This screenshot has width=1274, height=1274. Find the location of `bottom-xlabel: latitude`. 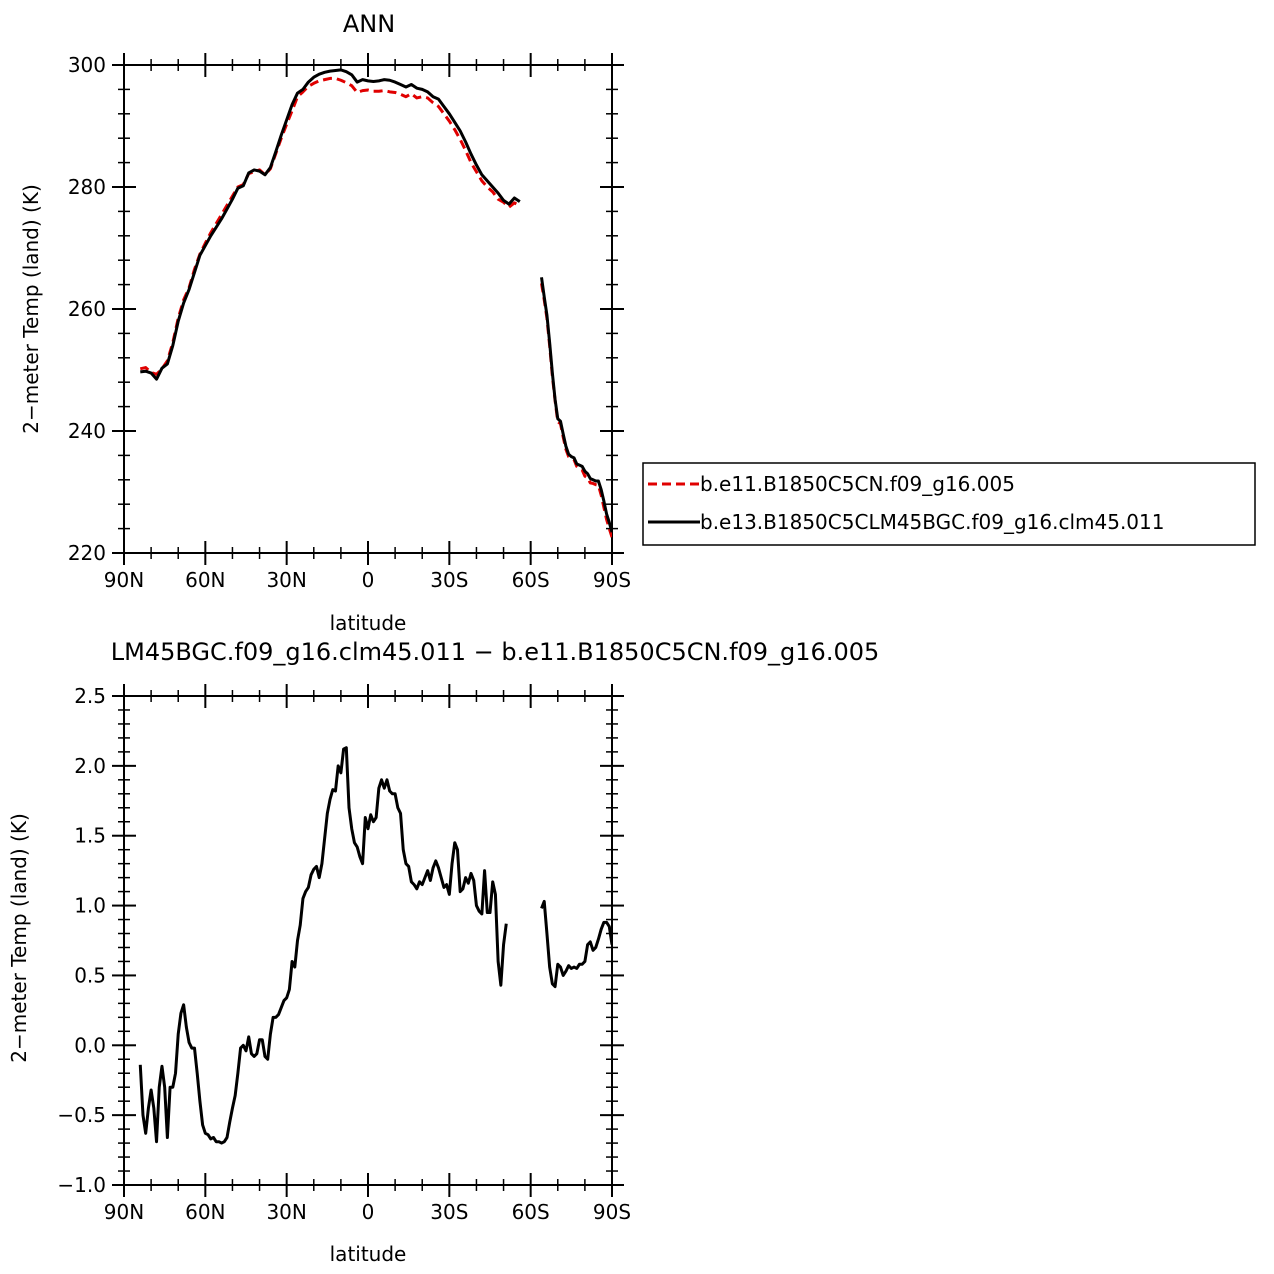

bottom-xlabel: latitude is located at coordinates (368, 1254).